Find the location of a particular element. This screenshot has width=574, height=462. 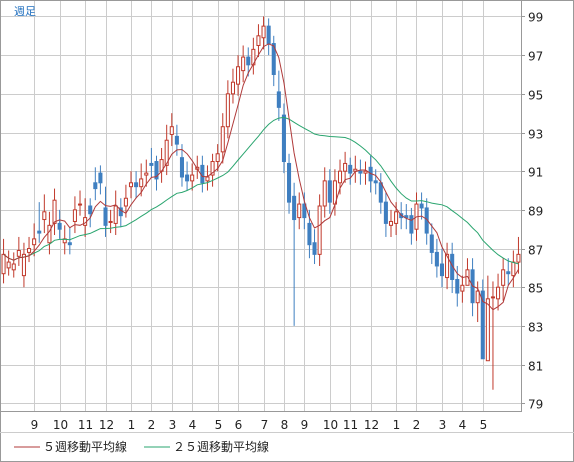

y-tick-label: 81 is located at coordinates (535, 367).